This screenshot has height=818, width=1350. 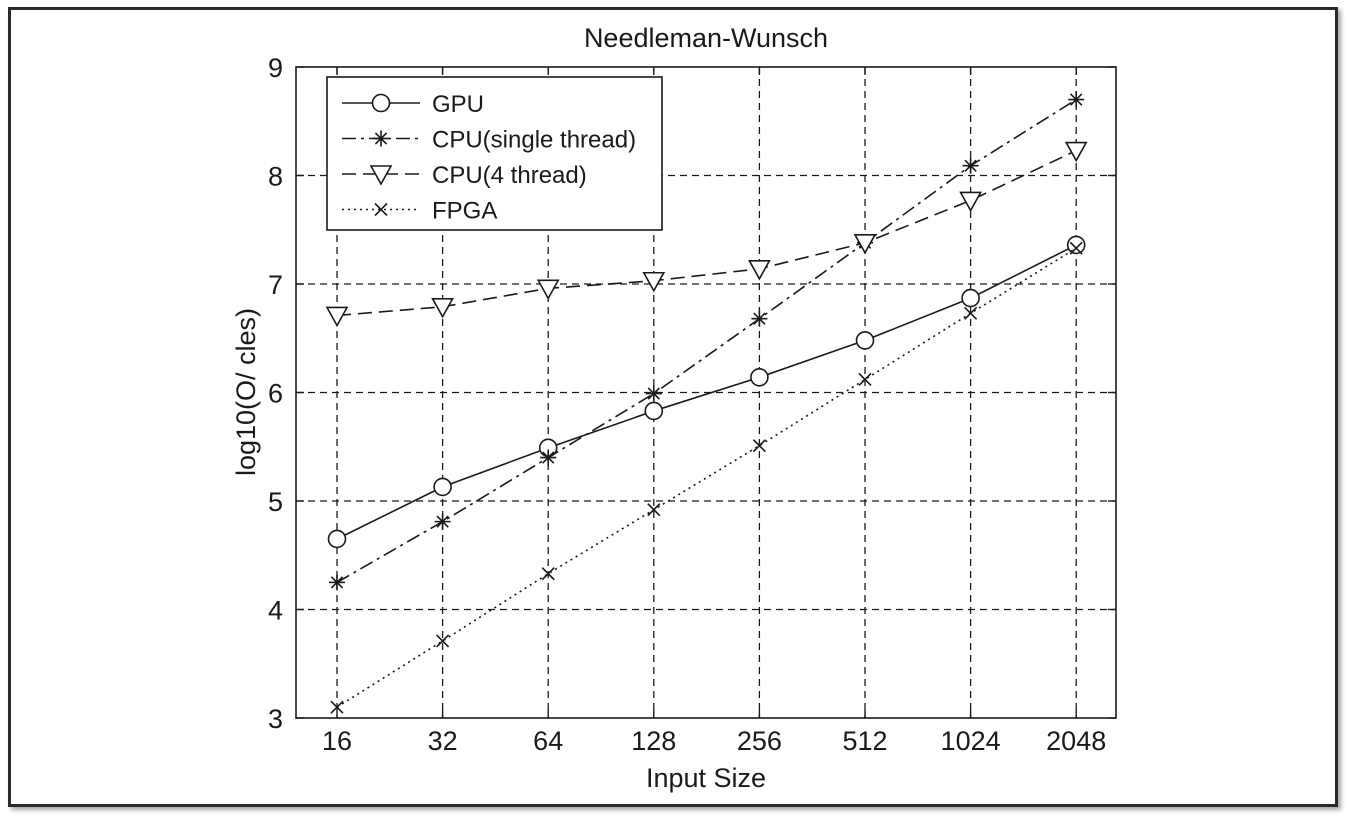 What do you see at coordinates (419, 211) in the screenshot?
I see `legend-item: FPGA` at bounding box center [419, 211].